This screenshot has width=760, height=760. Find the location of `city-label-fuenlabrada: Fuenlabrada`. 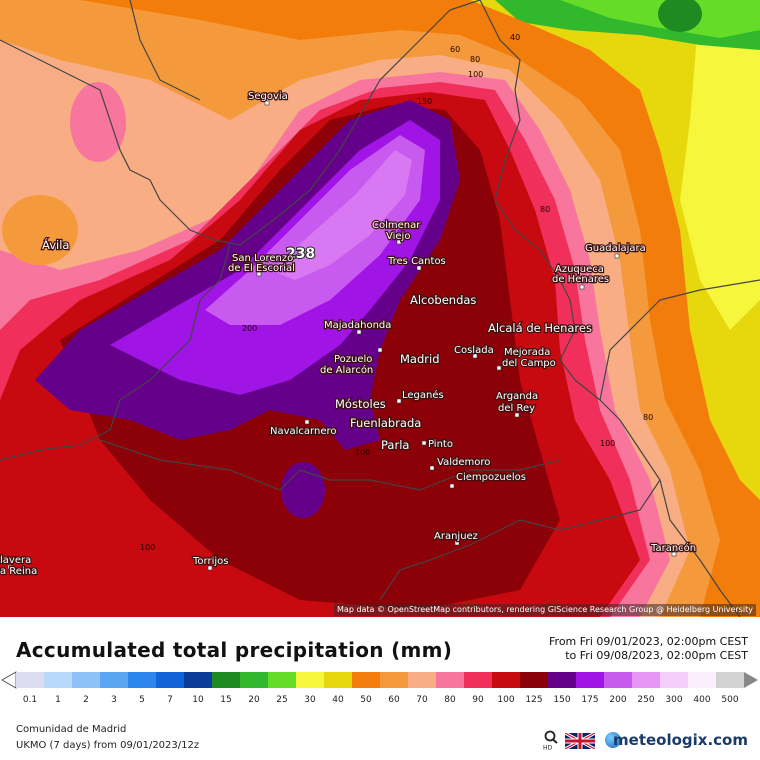

city-label-fuenlabrada: Fuenlabrada is located at coordinates (385, 423).